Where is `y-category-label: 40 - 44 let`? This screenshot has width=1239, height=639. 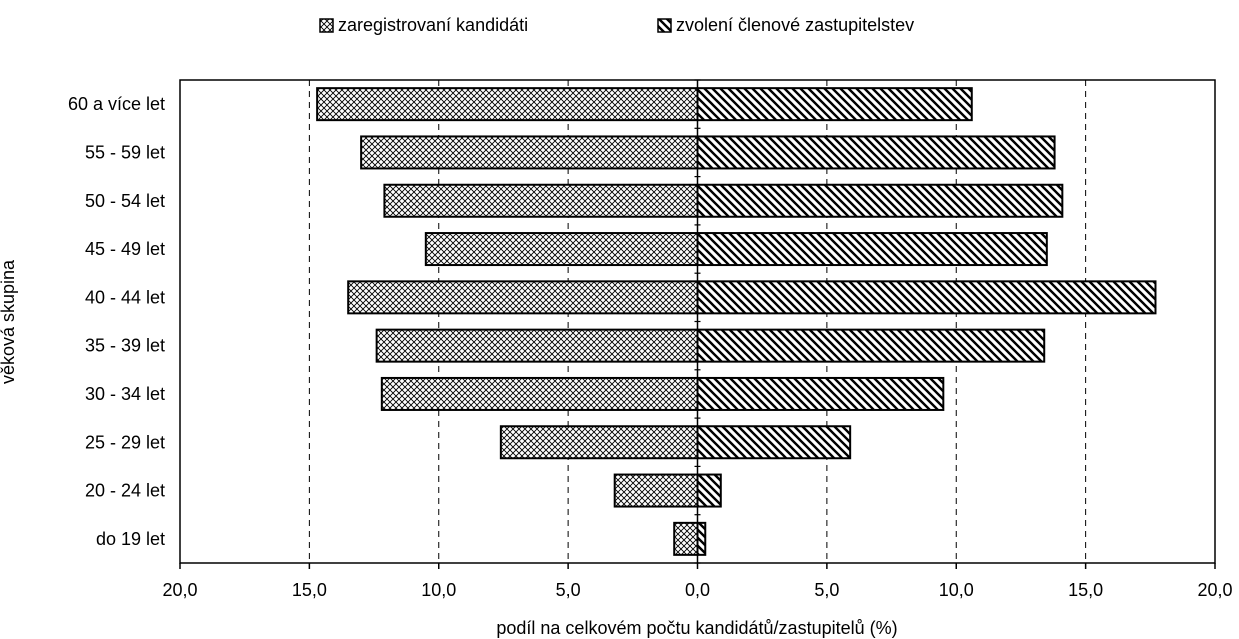
y-category-label: 40 - 44 let is located at coordinates (125, 297).